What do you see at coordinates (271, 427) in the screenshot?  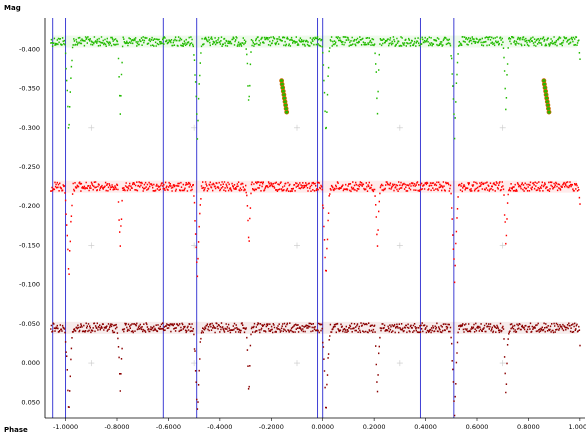 I see `x-tick-label: -0.2000` at bounding box center [271, 427].